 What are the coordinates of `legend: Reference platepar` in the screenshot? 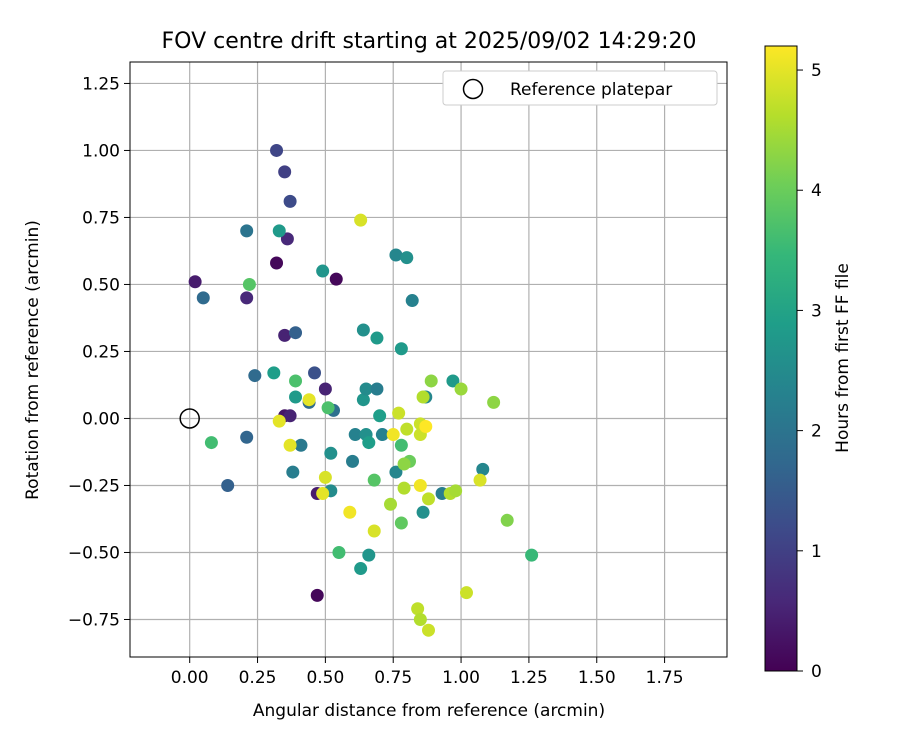 It's located at (580, 88).